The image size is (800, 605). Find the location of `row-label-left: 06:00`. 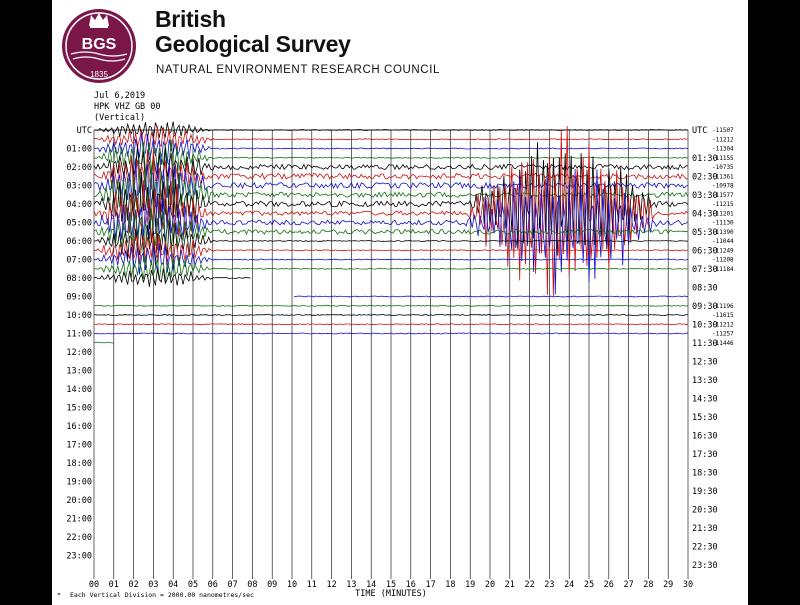

row-label-left: 06:00 is located at coordinates (79, 242).